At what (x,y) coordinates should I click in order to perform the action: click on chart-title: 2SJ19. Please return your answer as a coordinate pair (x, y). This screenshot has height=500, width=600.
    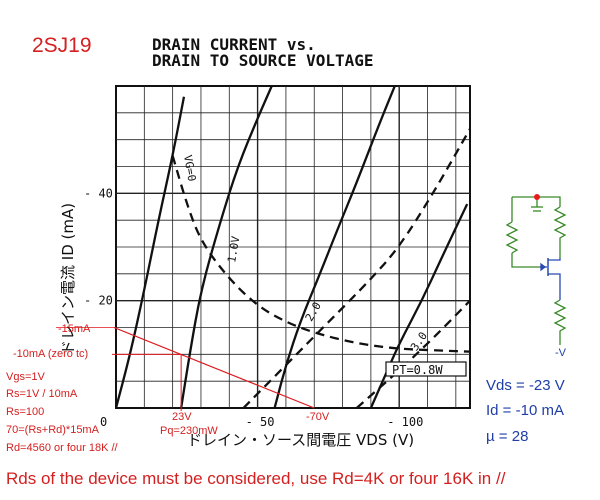
    Looking at the image, I should click on (62, 45).